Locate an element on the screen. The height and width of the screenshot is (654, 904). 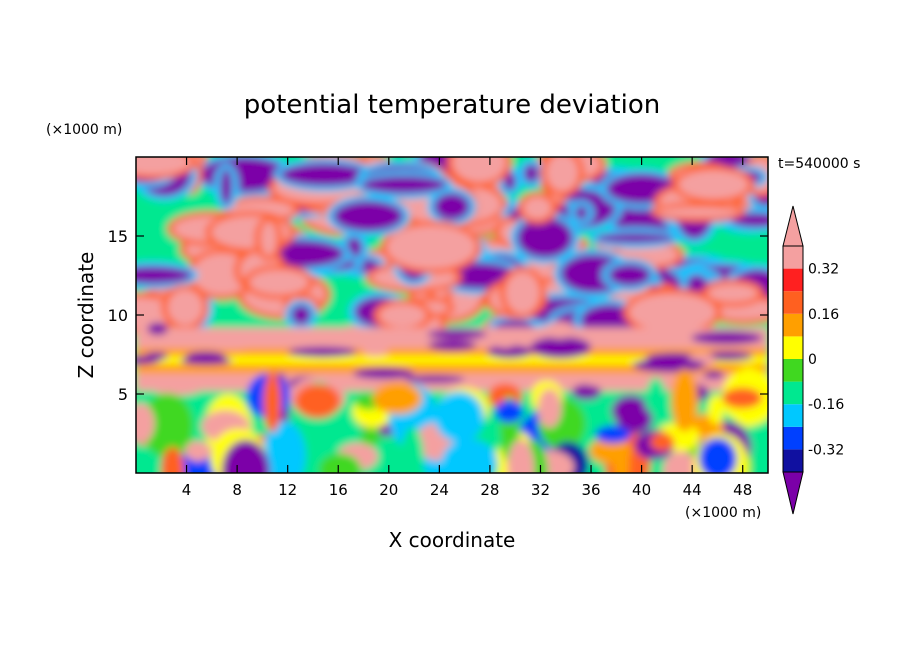
x-tick-label: 12 is located at coordinates (287, 490).